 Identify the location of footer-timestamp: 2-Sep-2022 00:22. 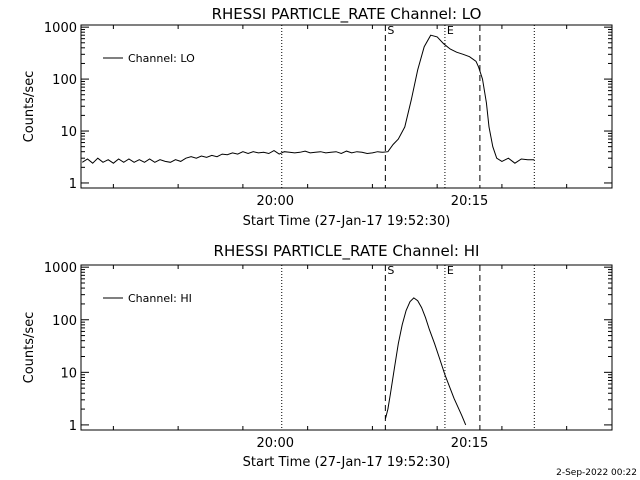
(596, 473).